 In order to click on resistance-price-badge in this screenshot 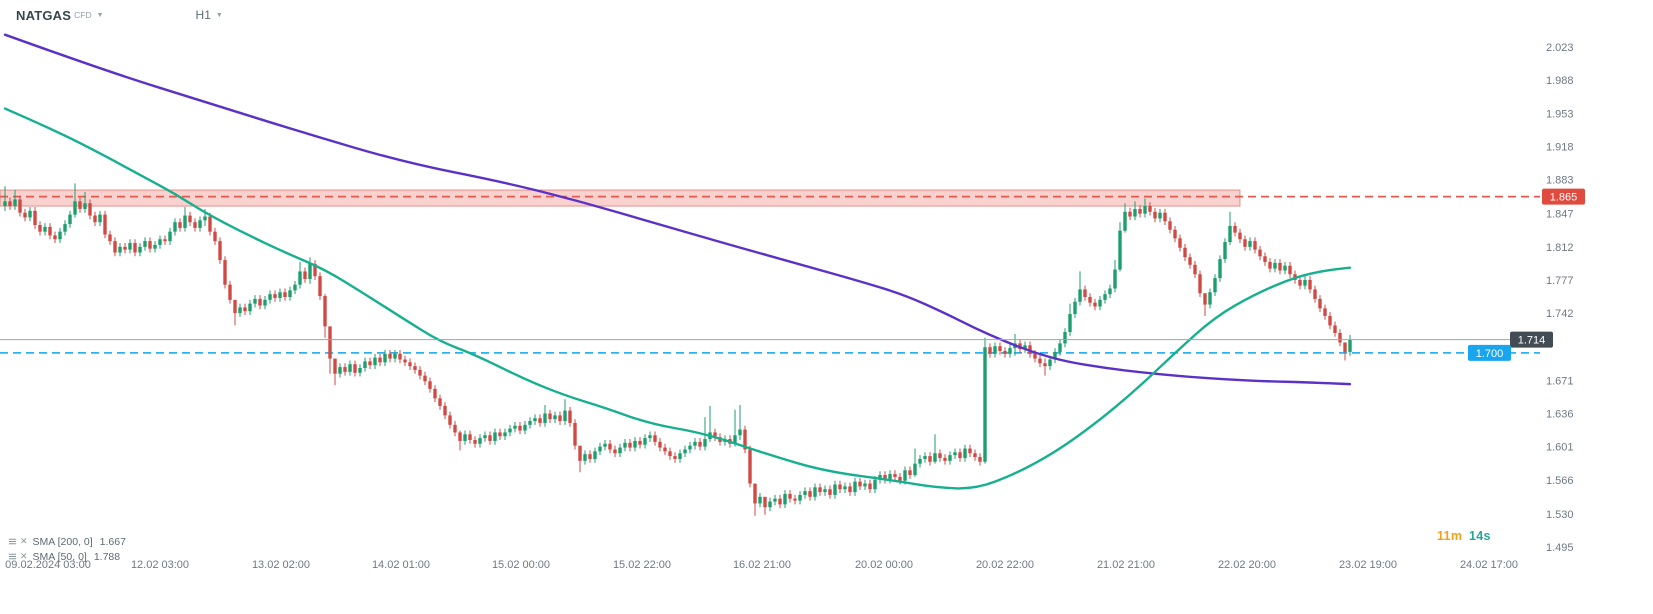, I will do `click(1563, 196)`.